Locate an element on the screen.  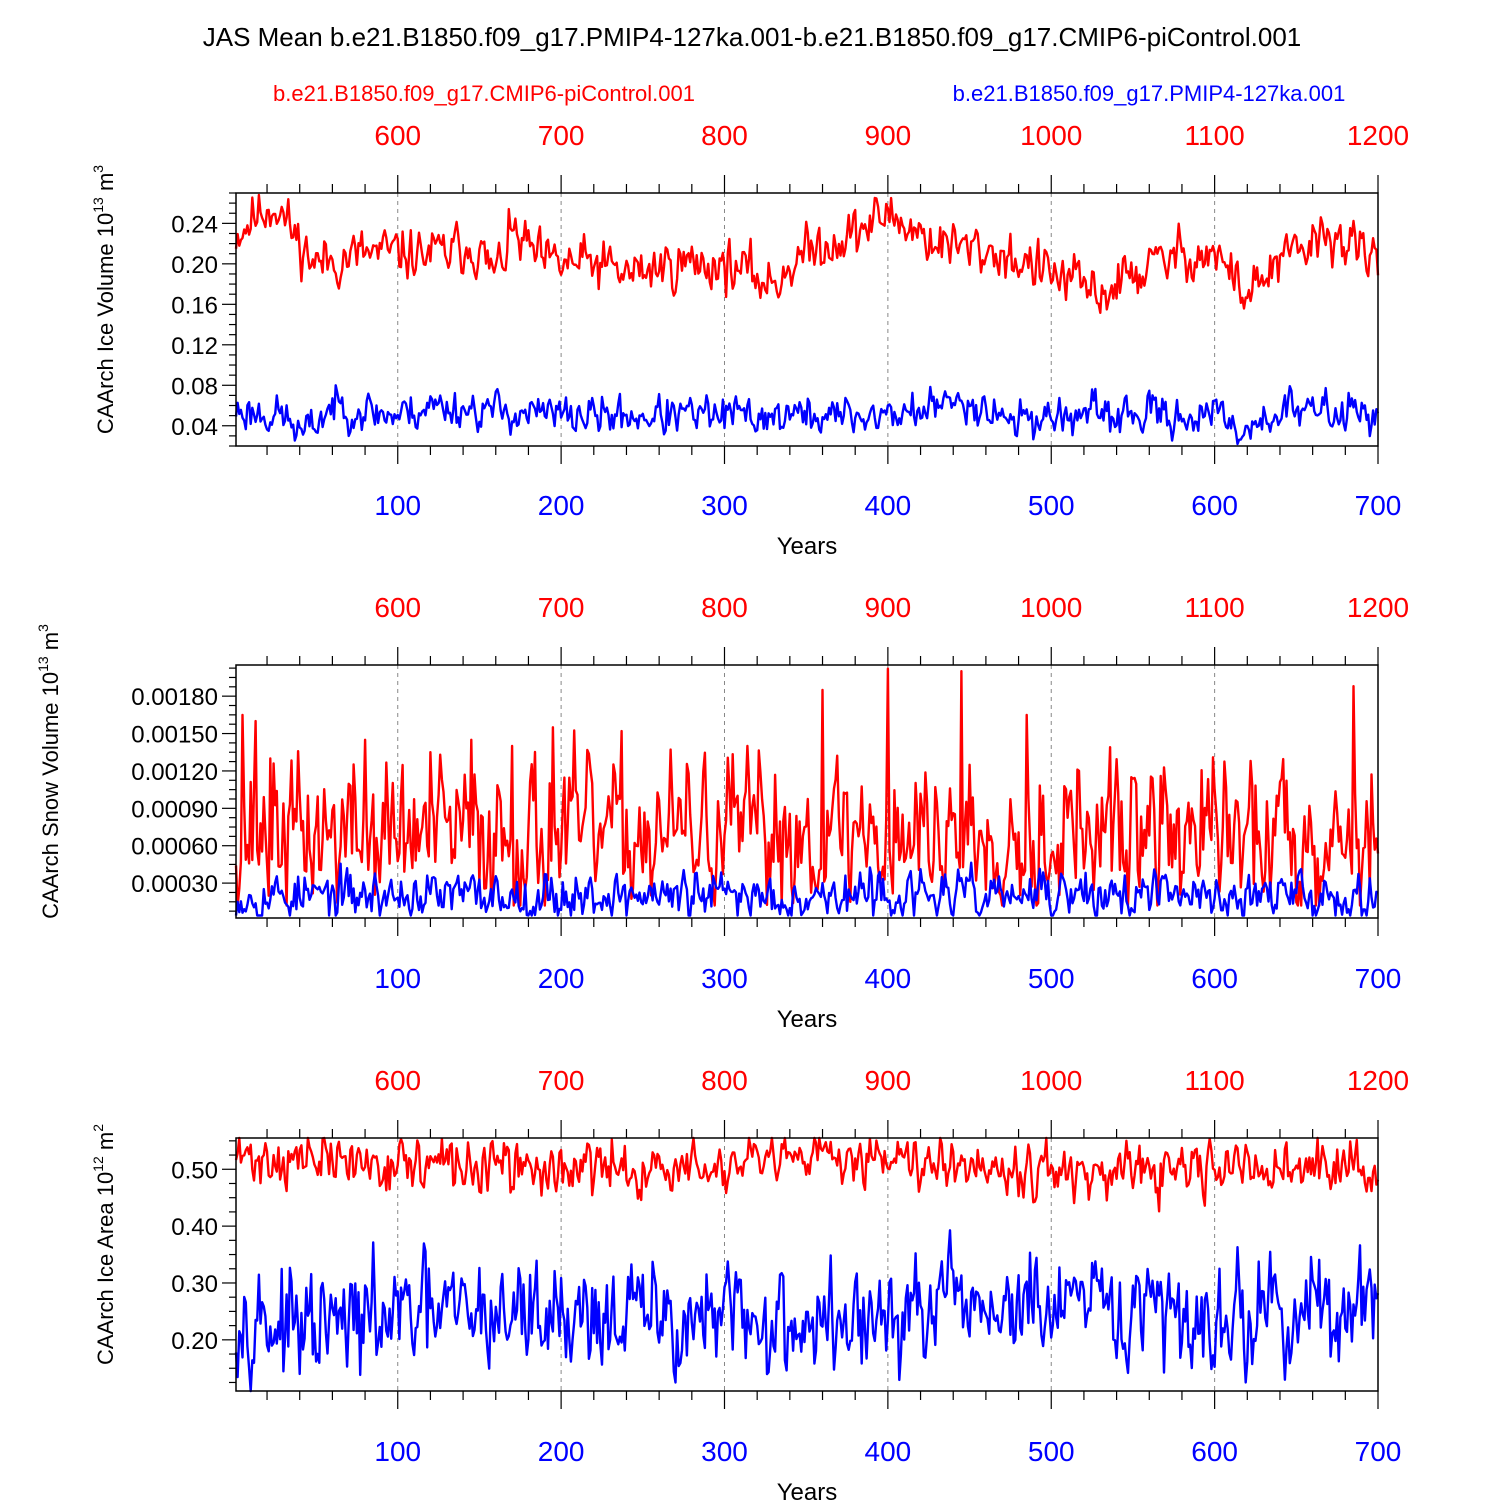
y-tick-label: 0.50 is located at coordinates (194, 1170).